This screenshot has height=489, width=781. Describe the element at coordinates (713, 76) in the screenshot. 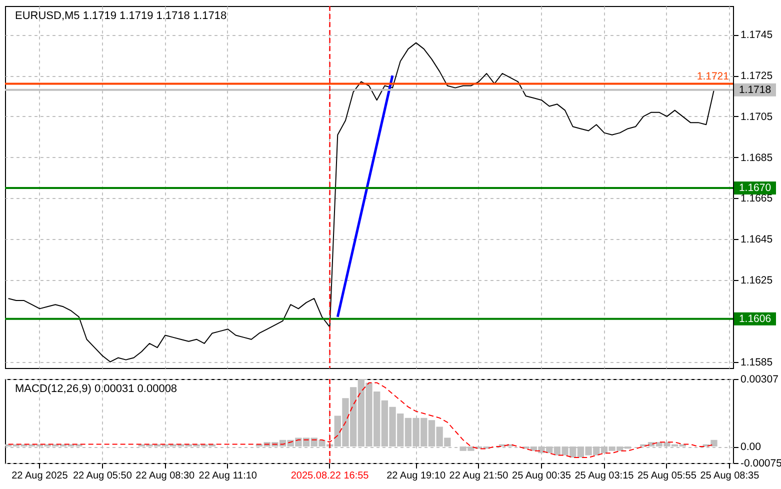

I see `ref-line-label: 1.1721` at that location.